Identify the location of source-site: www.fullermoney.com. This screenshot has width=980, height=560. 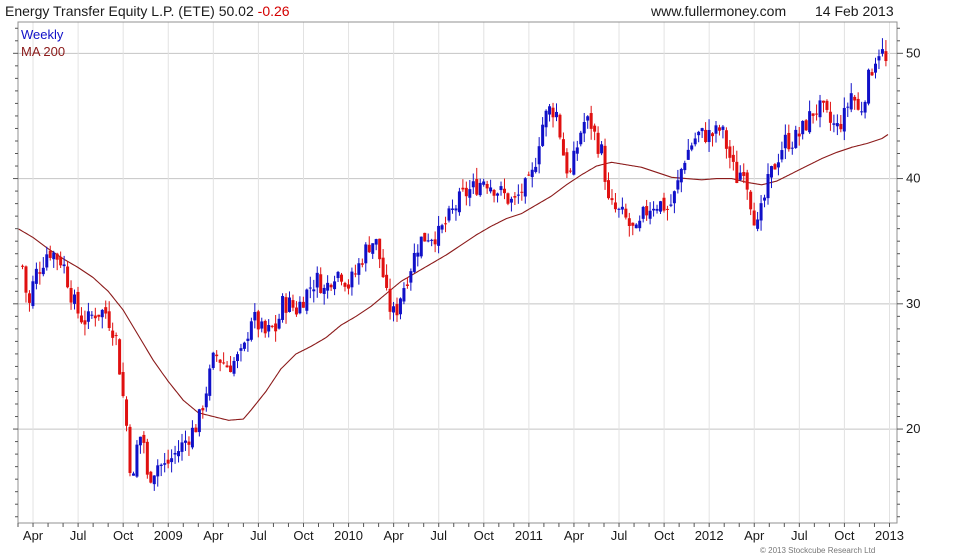
(719, 11).